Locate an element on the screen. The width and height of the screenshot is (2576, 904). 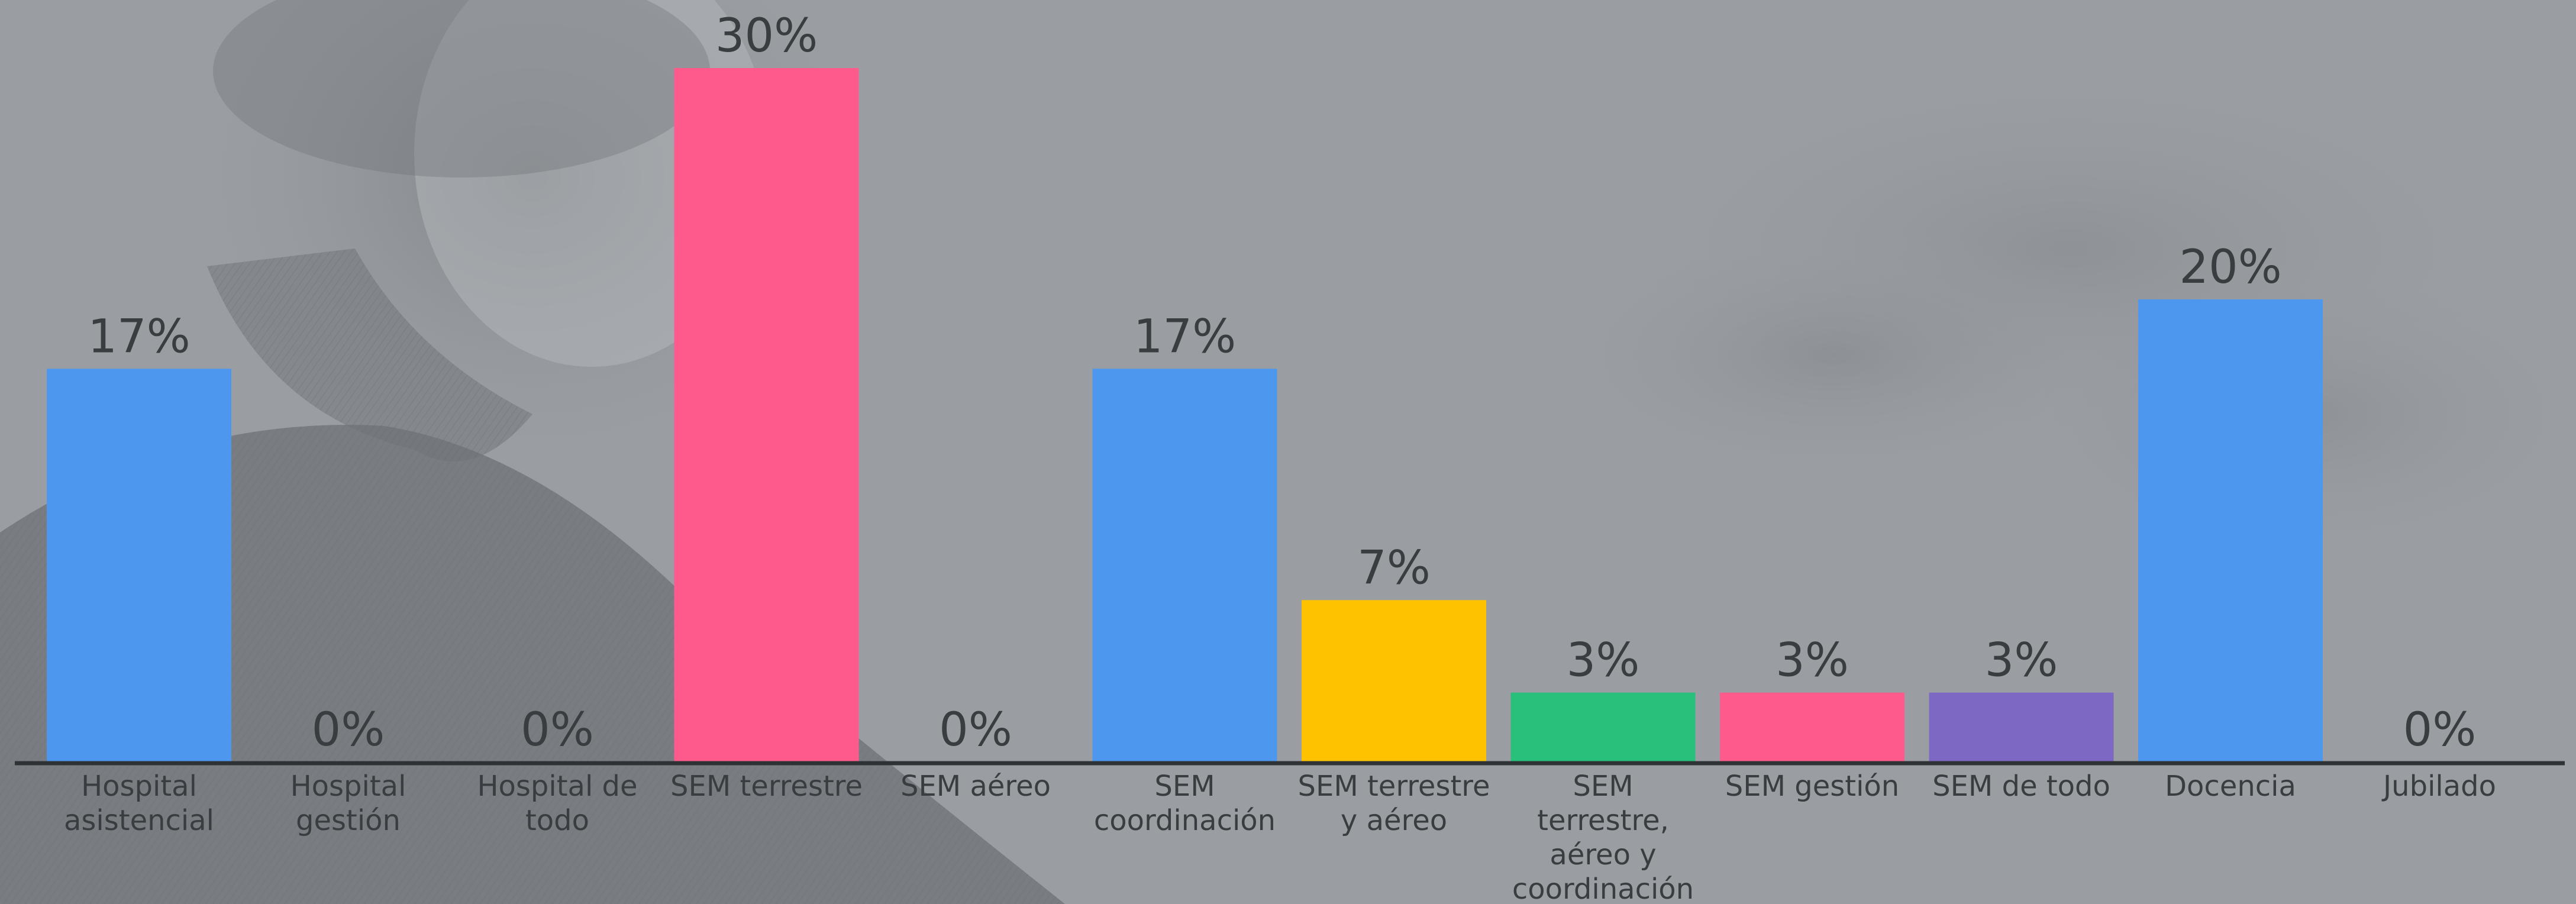
value-label-6: 7% is located at coordinates (1394, 568).